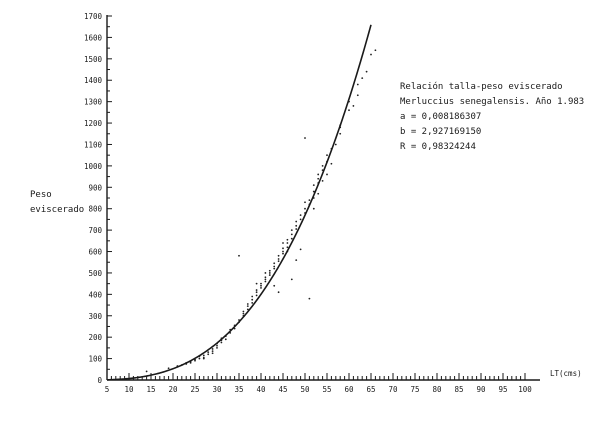  I want to click on x-tick-label: 45, so click(282, 389).